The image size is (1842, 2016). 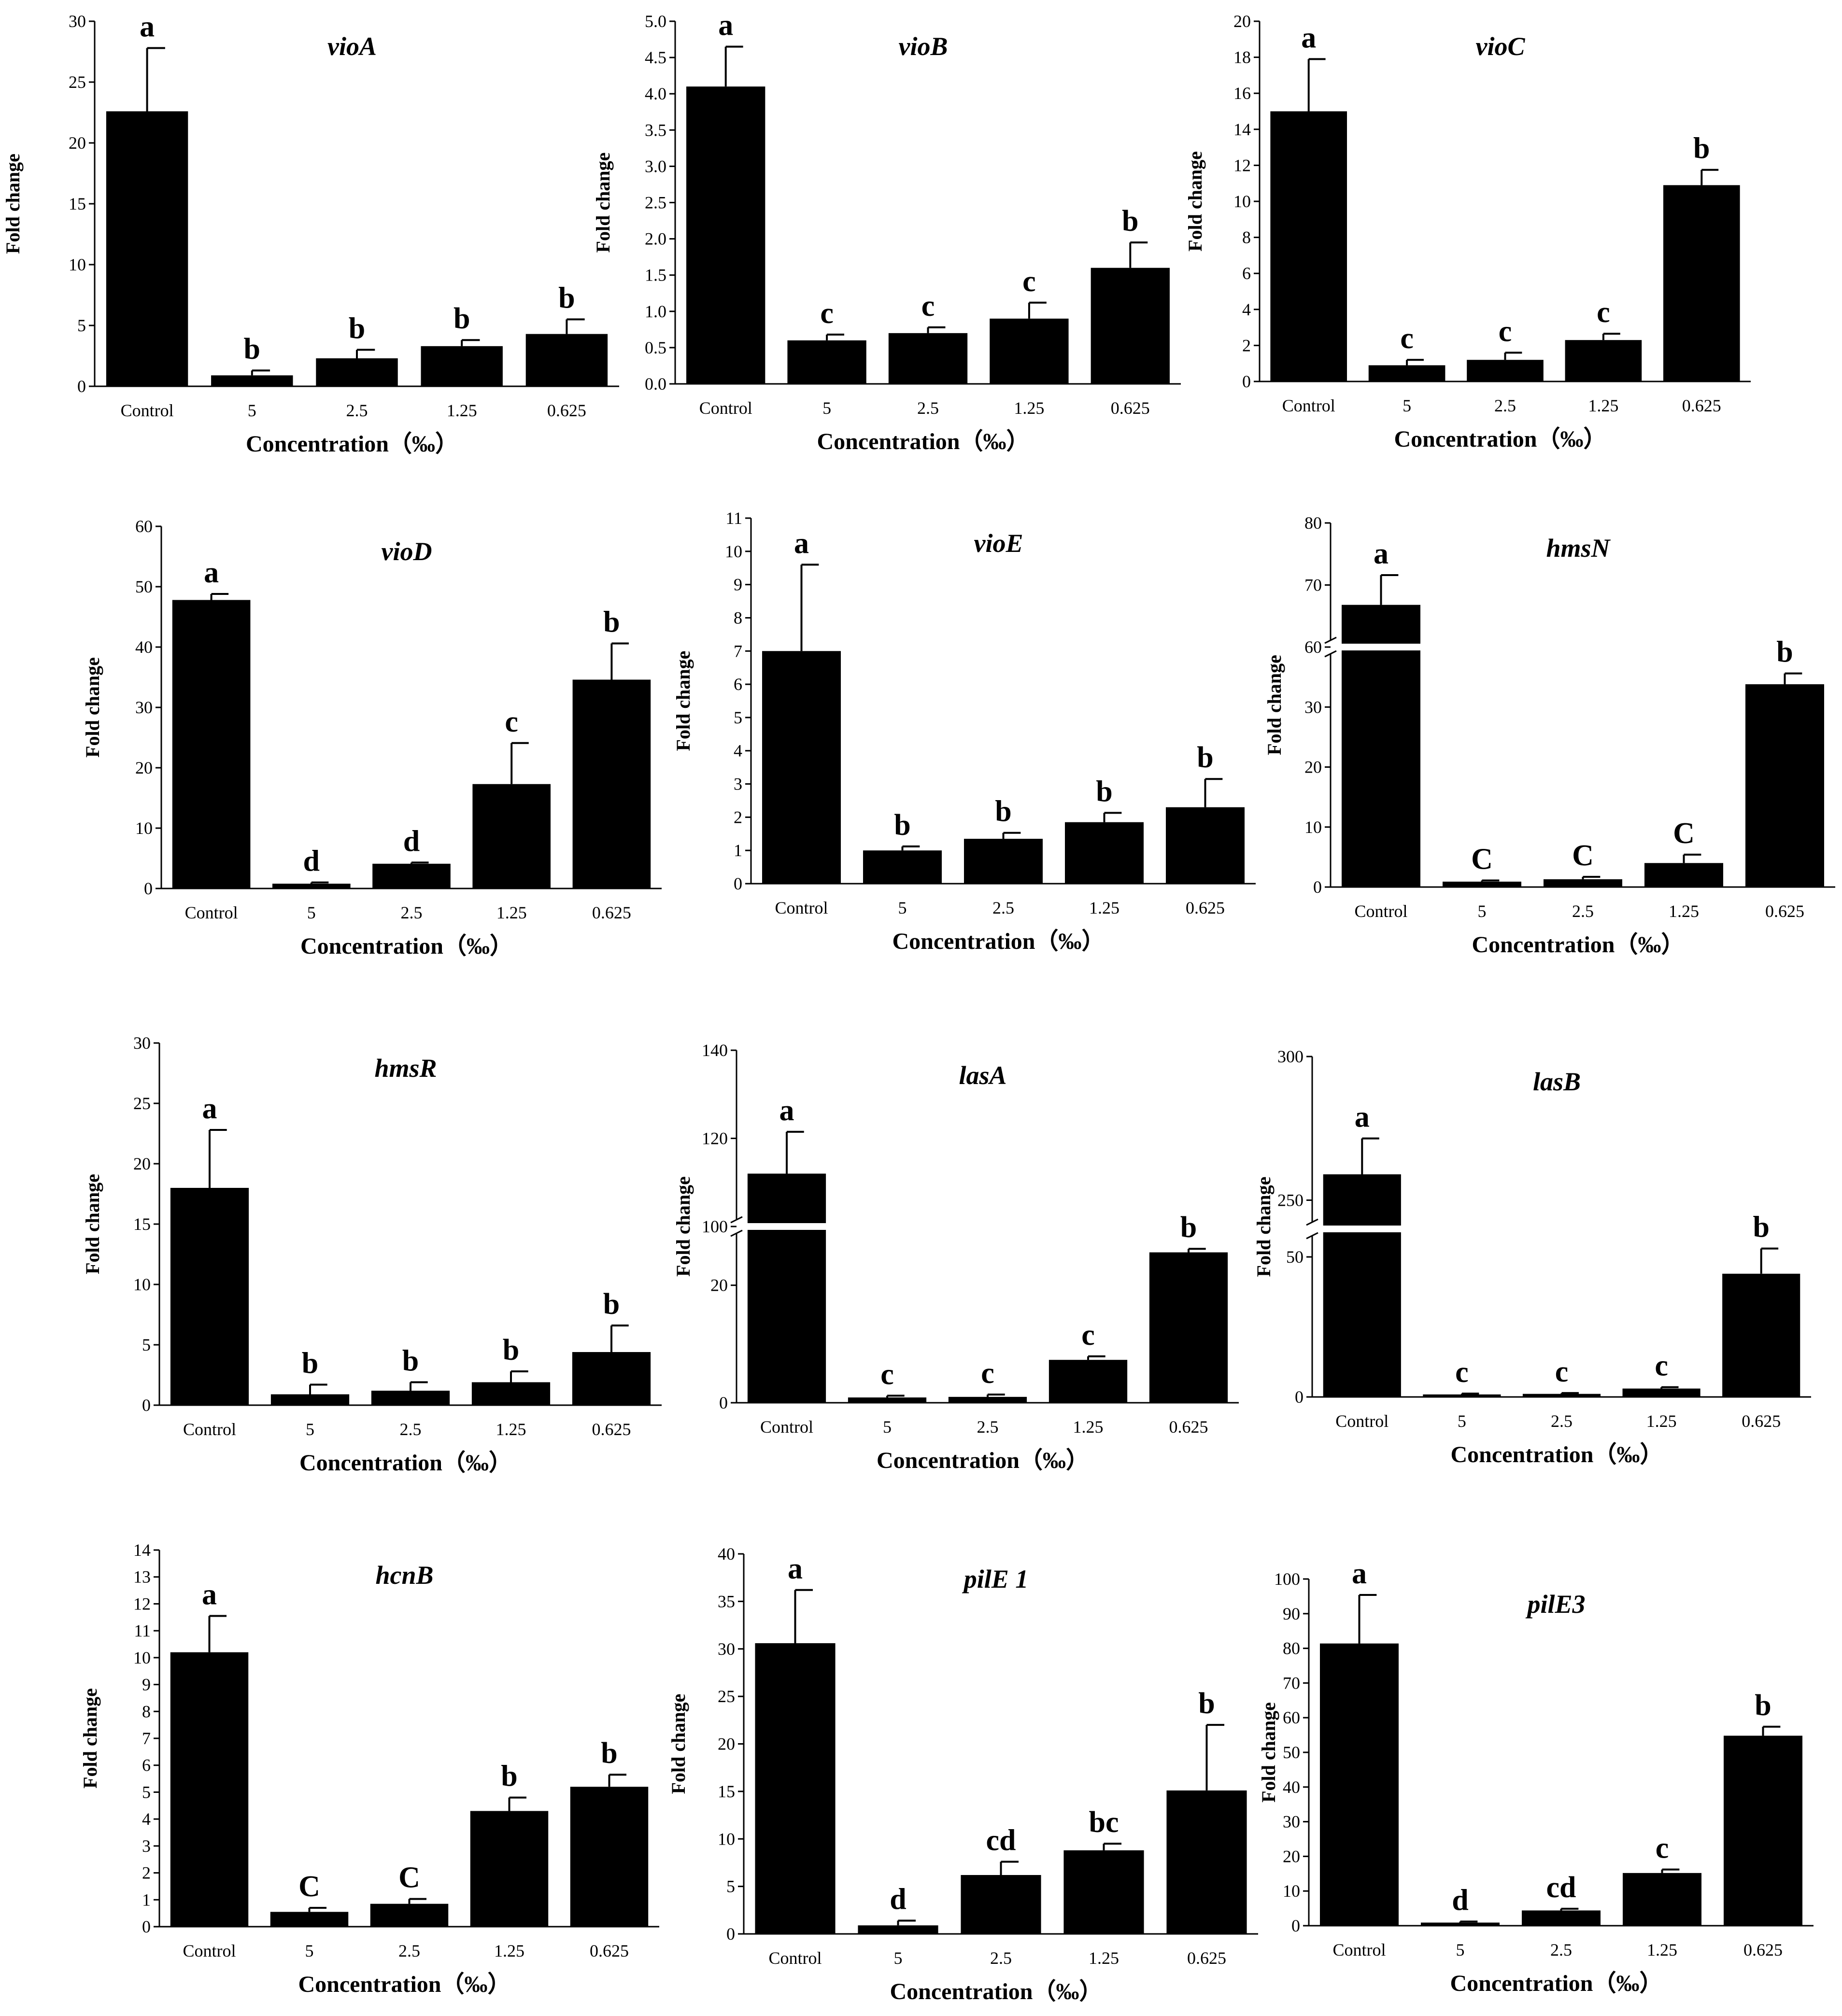 What do you see at coordinates (1292, 1717) in the screenshot?
I see `y-tick-label: 60` at bounding box center [1292, 1717].